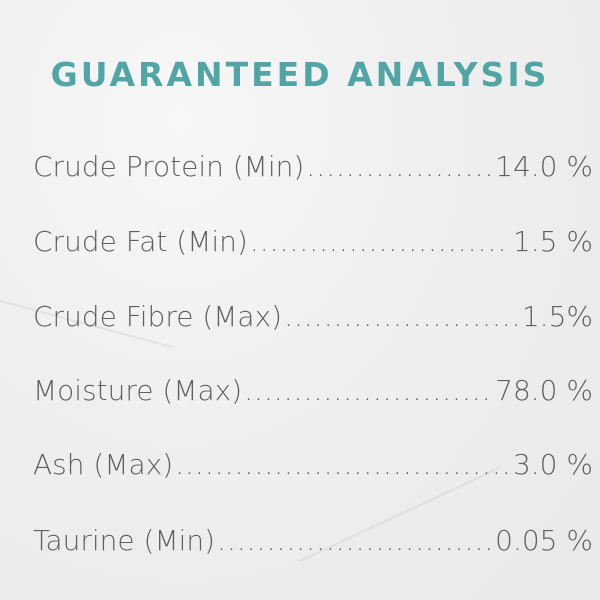 This screenshot has height=600, width=600. What do you see at coordinates (552, 241) in the screenshot?
I see `row-value: 1.5 %` at bounding box center [552, 241].